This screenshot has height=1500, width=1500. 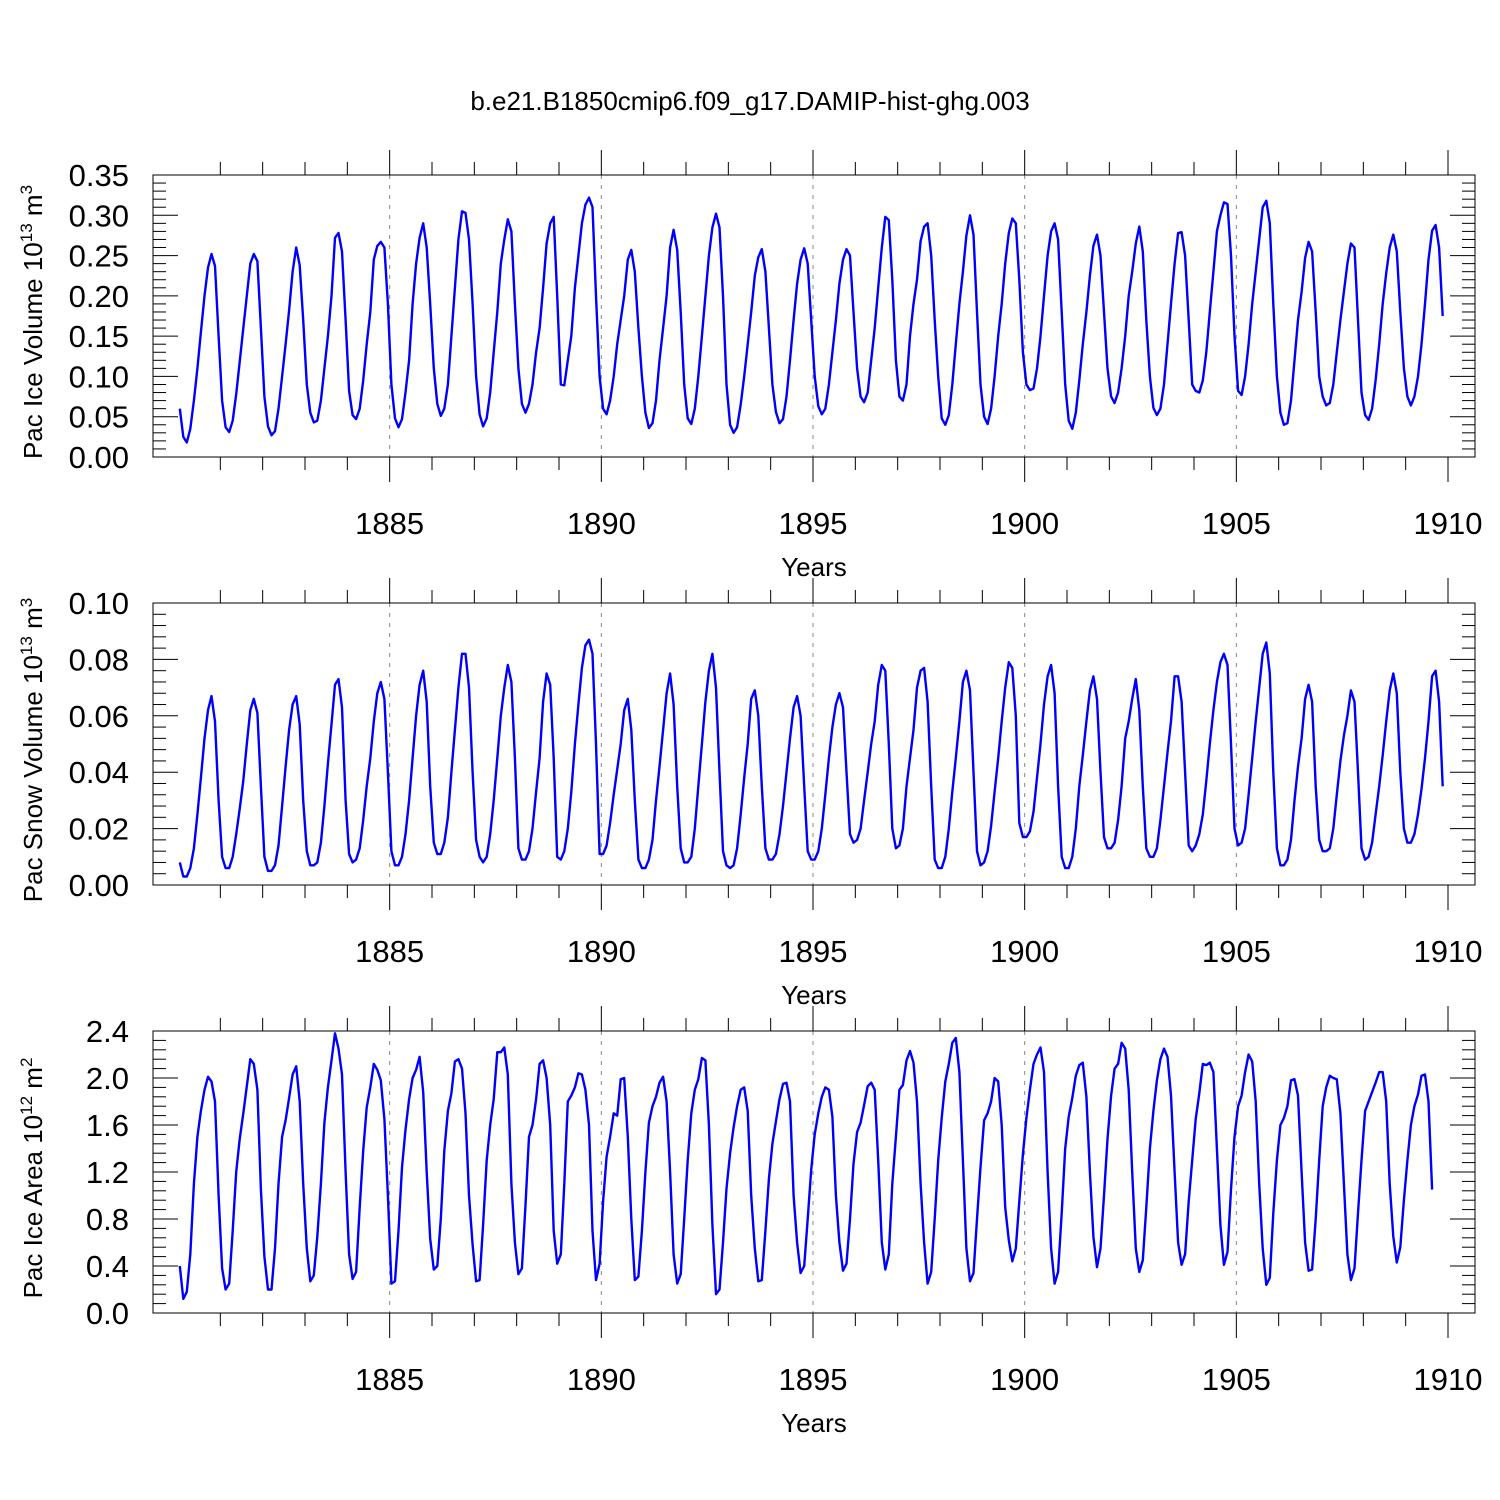 I want to click on y-tick-label: 0.0, so click(x=107, y=1313).